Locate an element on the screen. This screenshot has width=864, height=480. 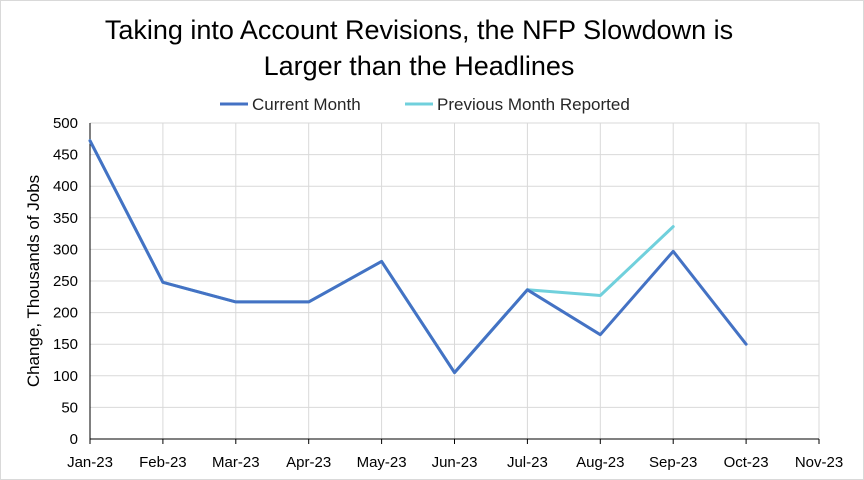
y-tick-label: 0 is located at coordinates (74, 439).